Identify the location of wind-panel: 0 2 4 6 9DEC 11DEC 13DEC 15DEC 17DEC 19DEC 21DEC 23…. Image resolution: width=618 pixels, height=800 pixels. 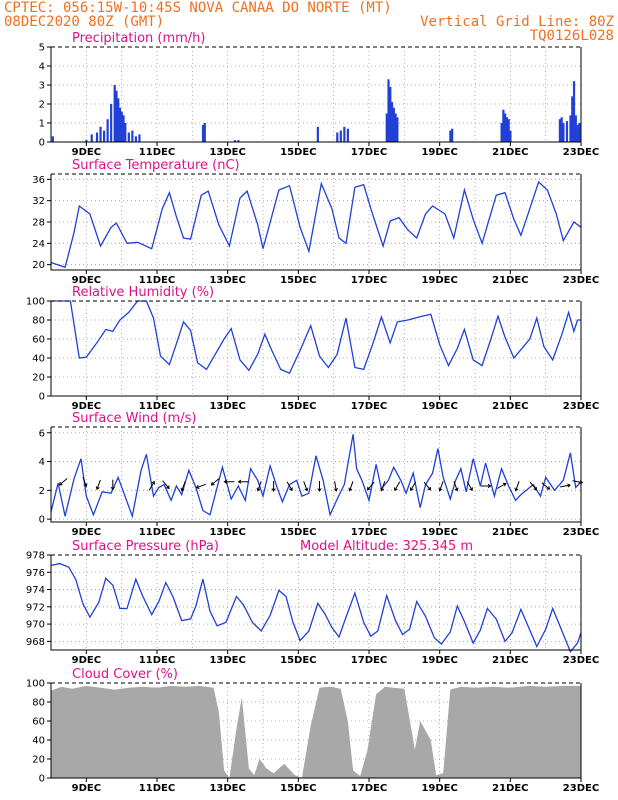
(319, 474).